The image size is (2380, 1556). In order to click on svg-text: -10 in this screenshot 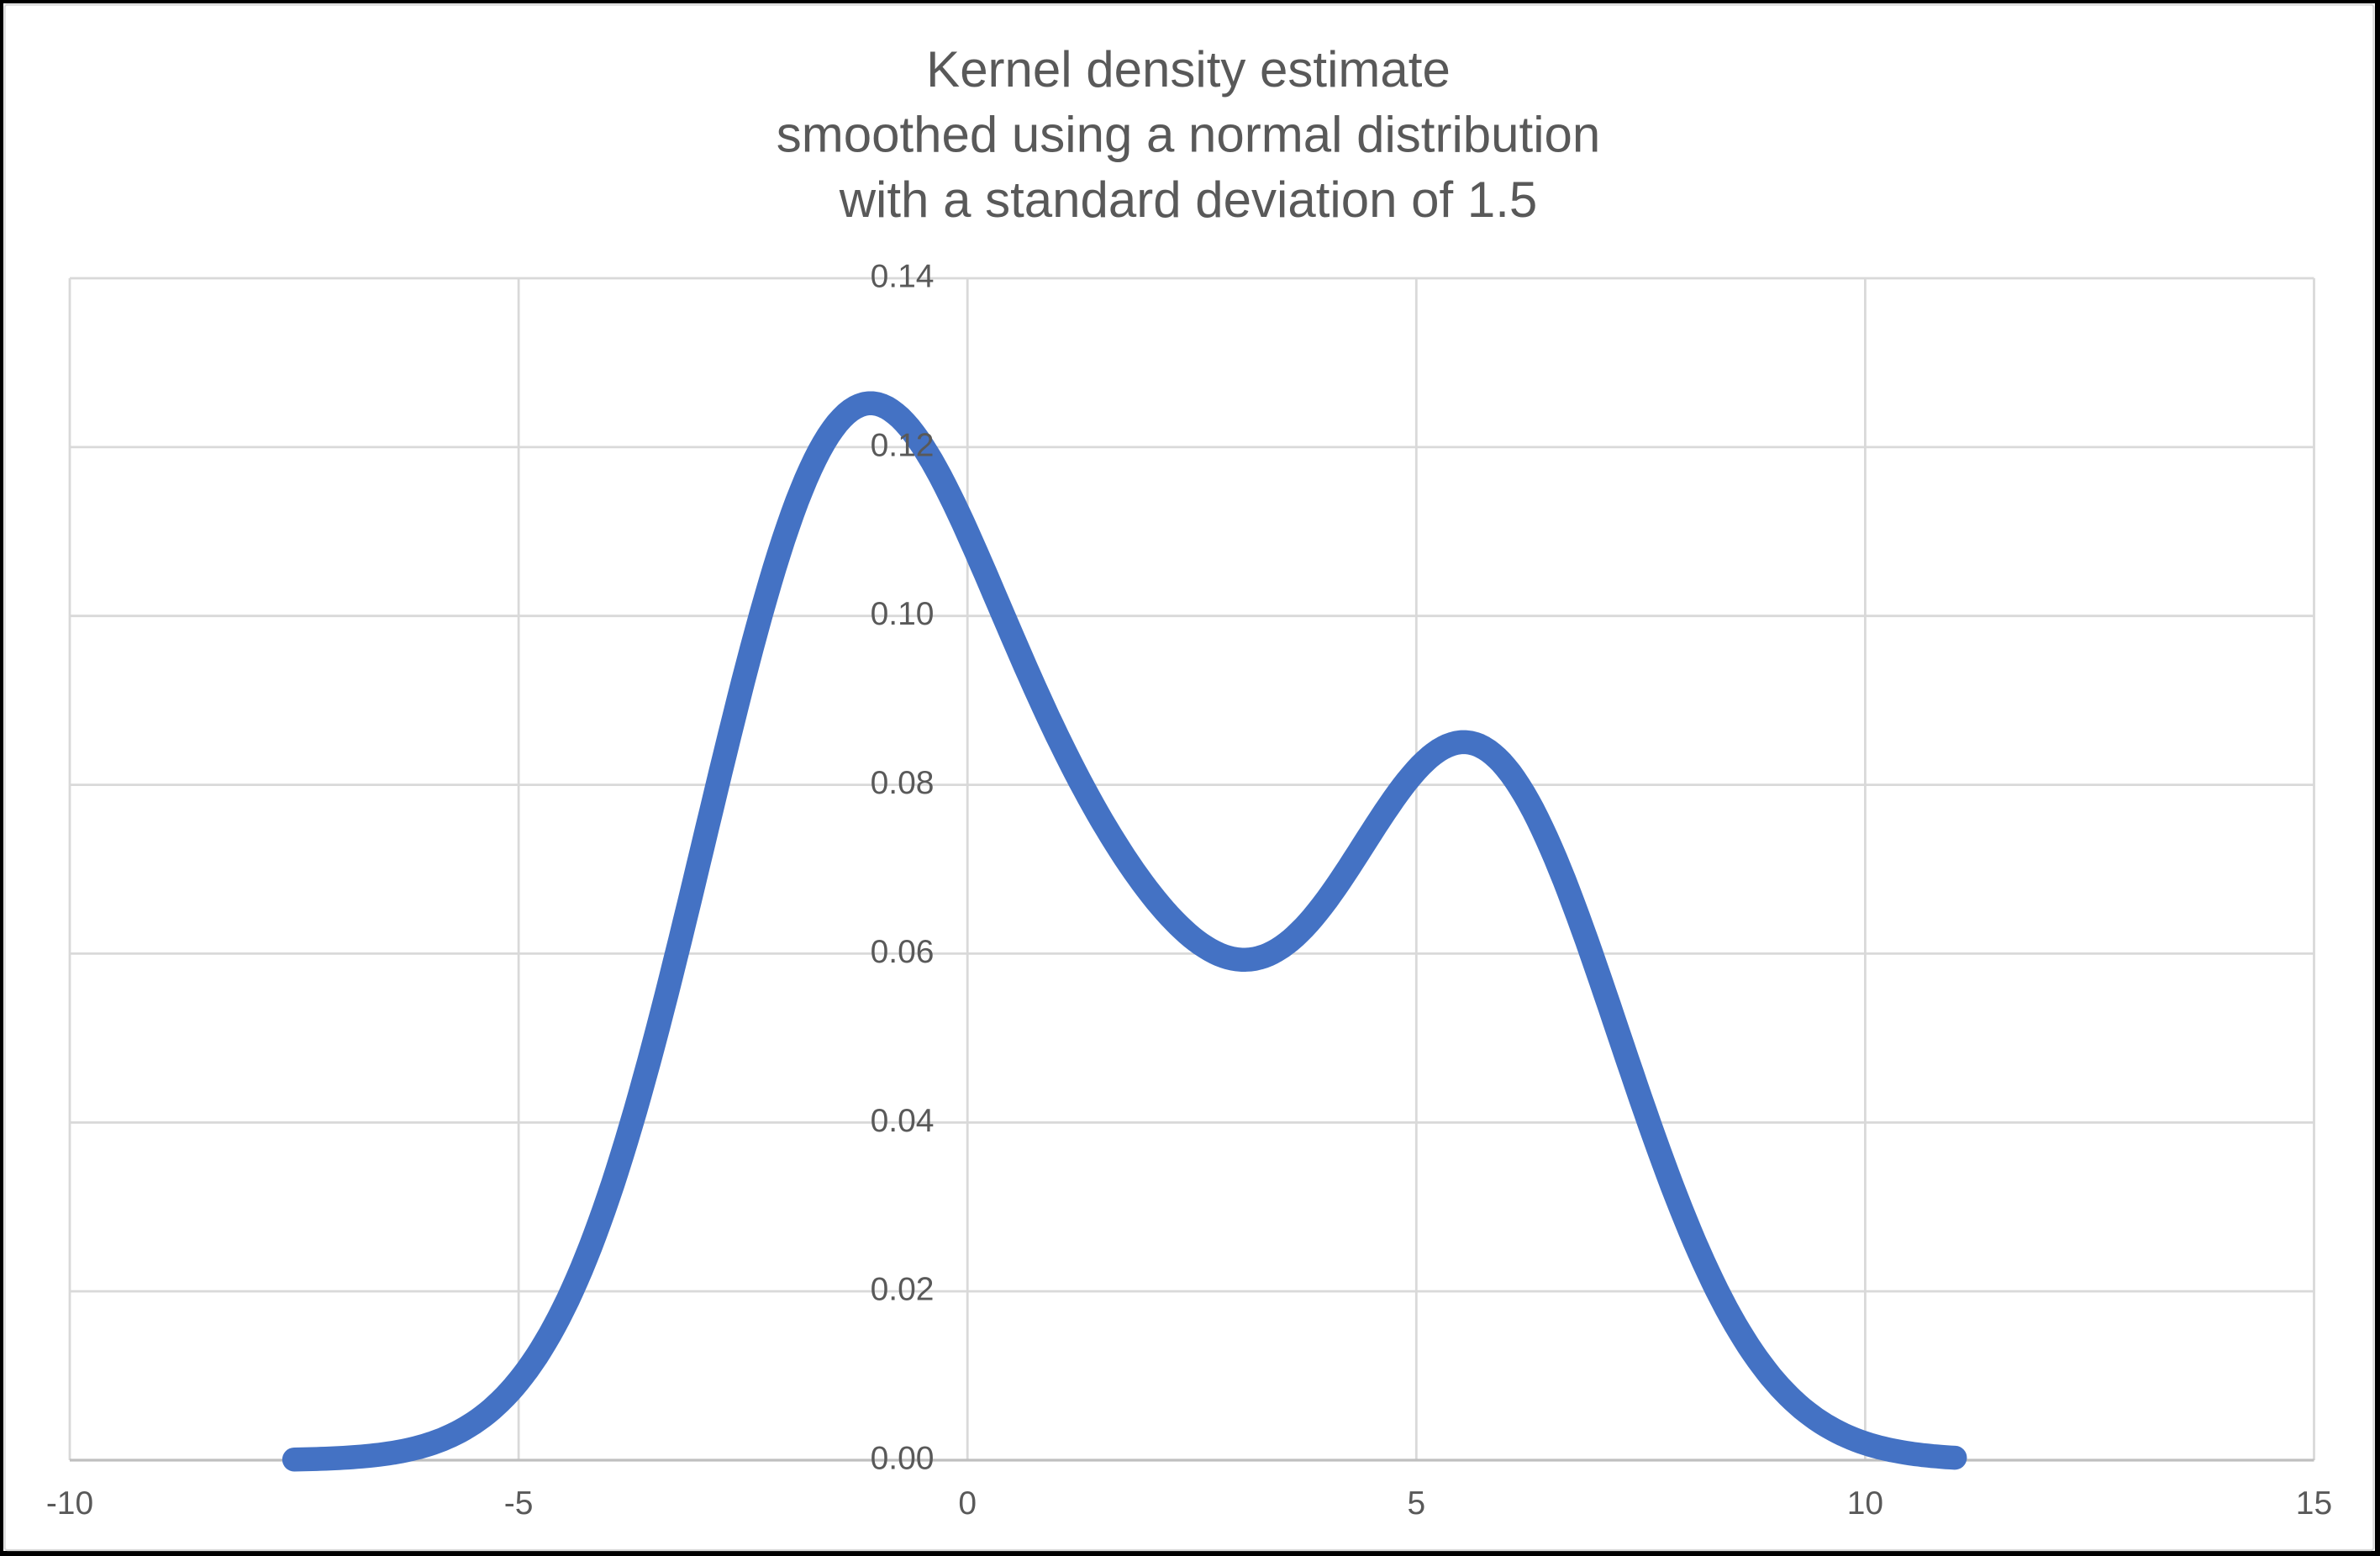, I will do `click(69, 1503)`.